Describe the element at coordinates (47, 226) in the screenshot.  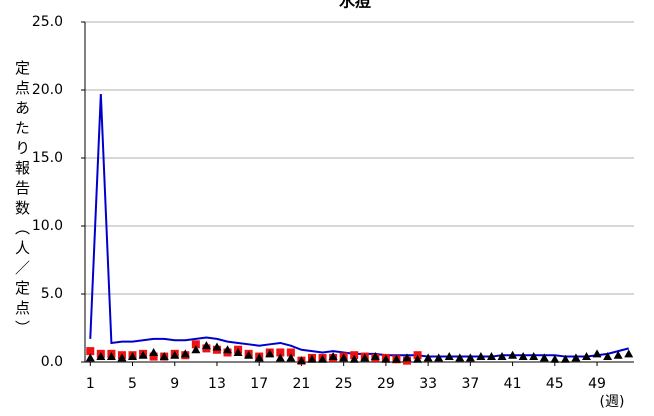
I see `y-tick-label: 10.0` at that location.